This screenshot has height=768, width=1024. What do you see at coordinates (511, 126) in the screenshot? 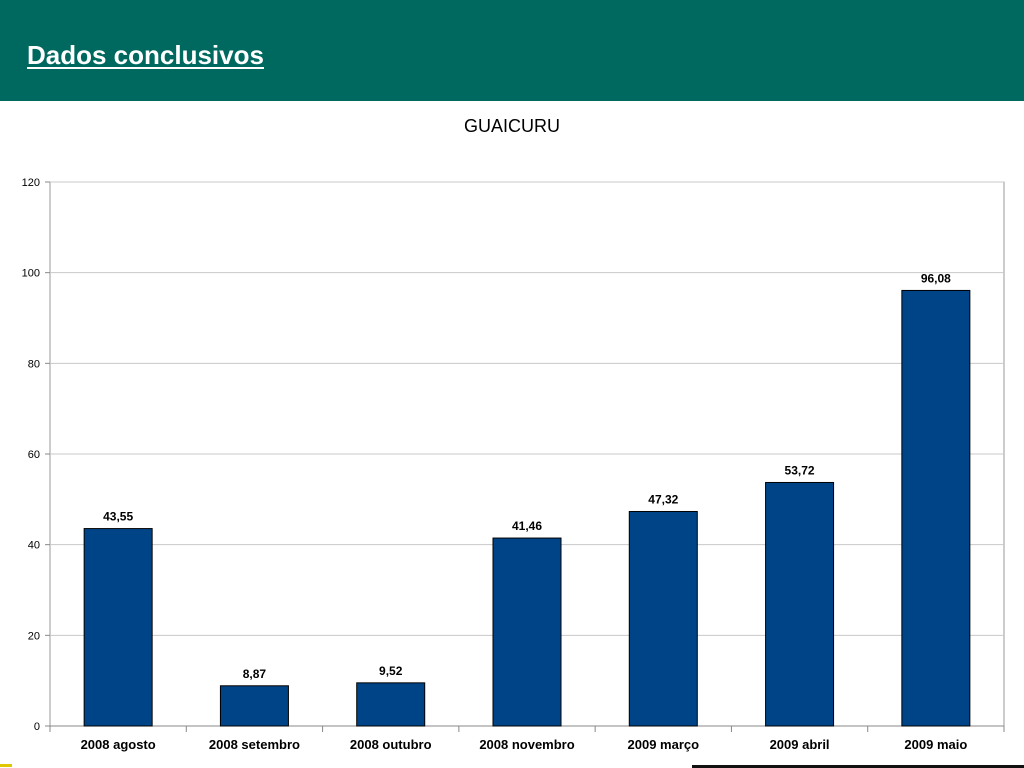
I see `chart-title: GUAICURU` at bounding box center [511, 126].